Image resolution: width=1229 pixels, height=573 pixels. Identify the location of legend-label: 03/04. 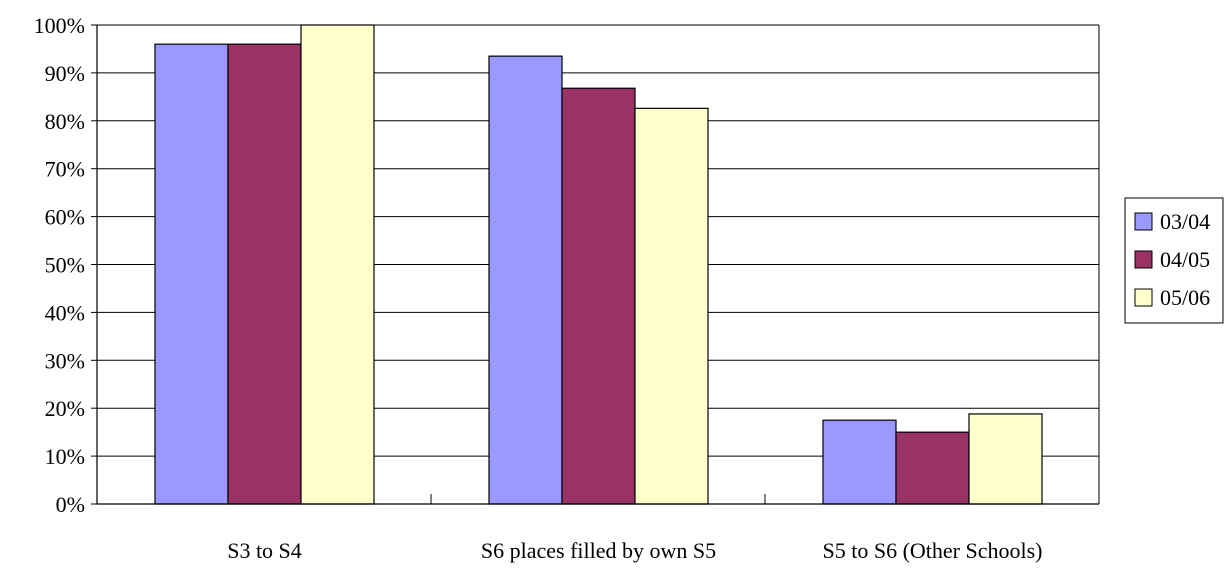
(1185, 221).